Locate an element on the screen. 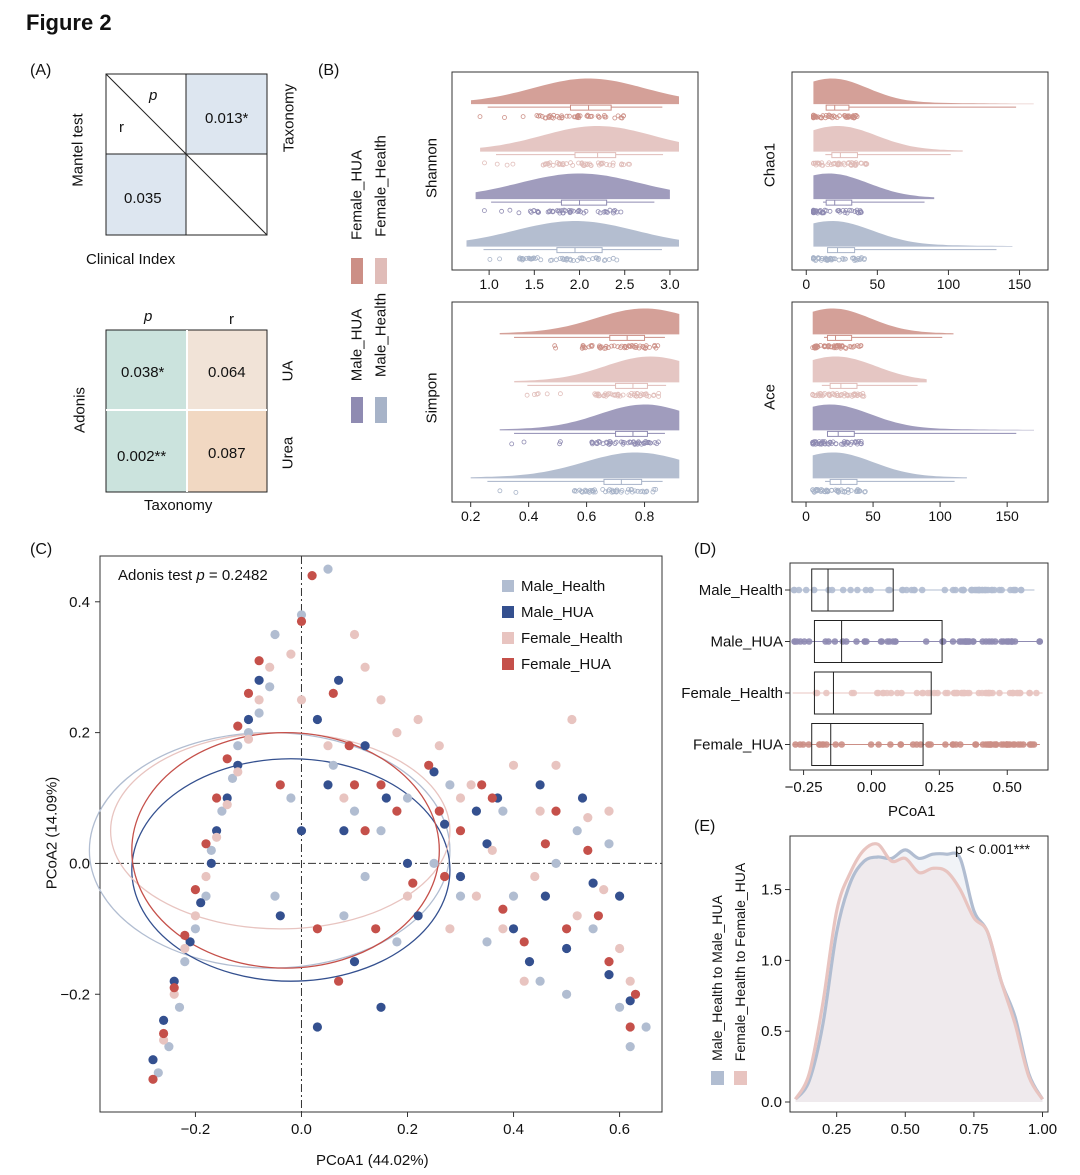 This screenshot has width=1080, height=1175. box-xtick-label: 0.25 is located at coordinates (939, 787).